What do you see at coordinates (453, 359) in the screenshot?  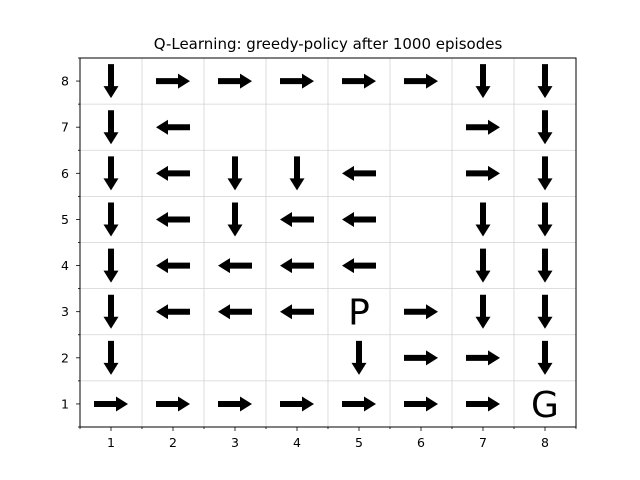 I see `annotations: PG` at bounding box center [453, 359].